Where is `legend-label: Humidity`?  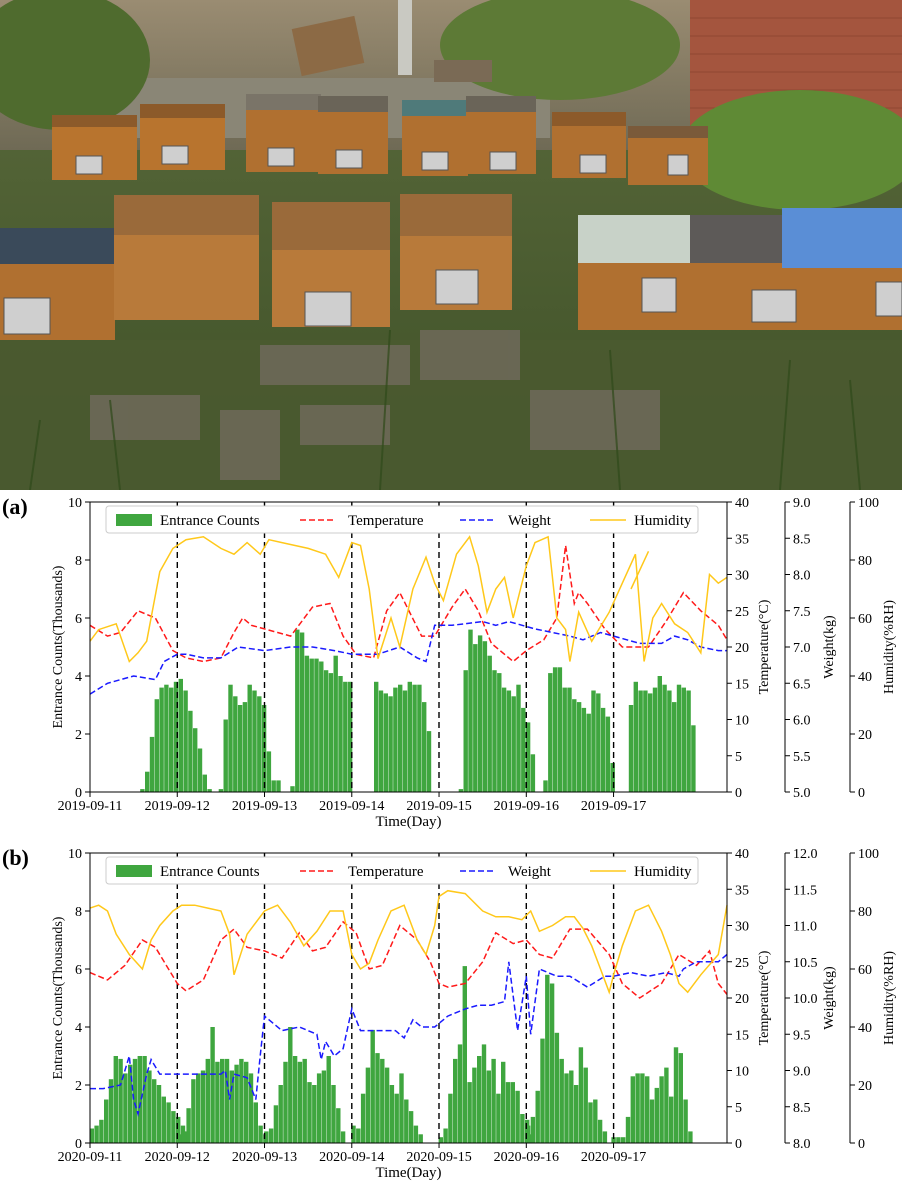 legend-label: Humidity is located at coordinates (663, 521).